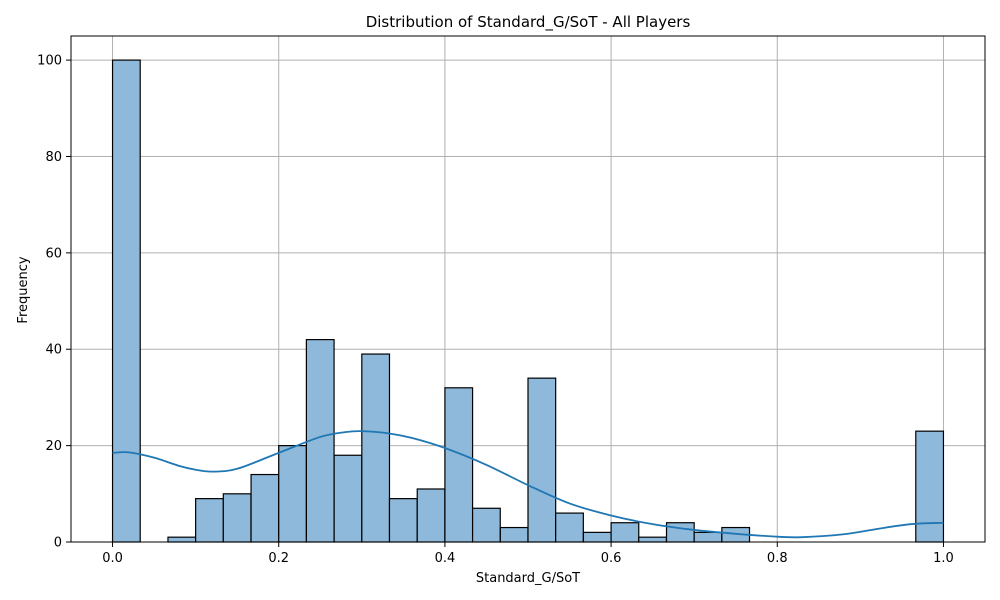 This screenshot has height=600, width=1000. I want to click on x-tick-label-4: 0.8, so click(777, 558).